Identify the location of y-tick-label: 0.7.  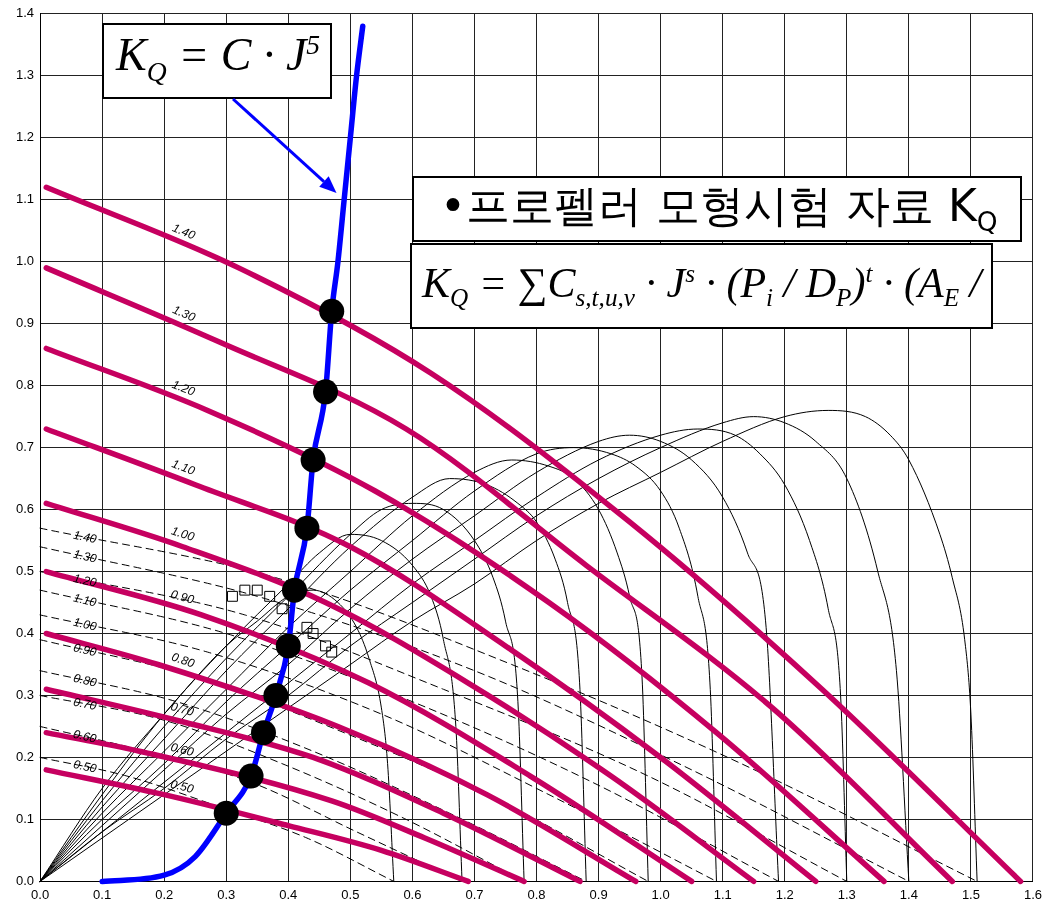
(25, 447).